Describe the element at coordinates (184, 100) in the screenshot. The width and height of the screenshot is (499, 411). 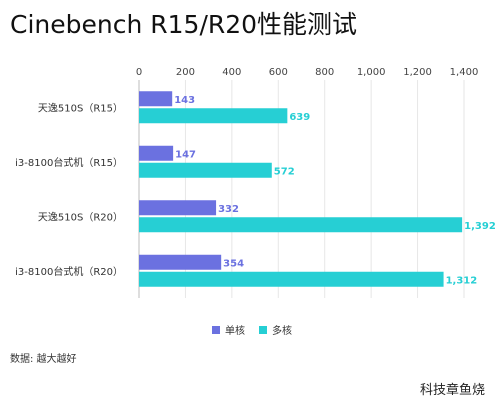
I see `bar-value-label-single-0: 143` at that location.